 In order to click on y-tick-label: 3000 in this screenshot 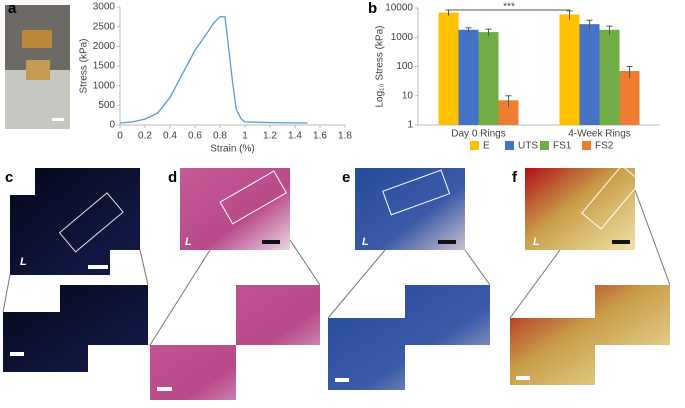, I will do `click(104, 7)`.